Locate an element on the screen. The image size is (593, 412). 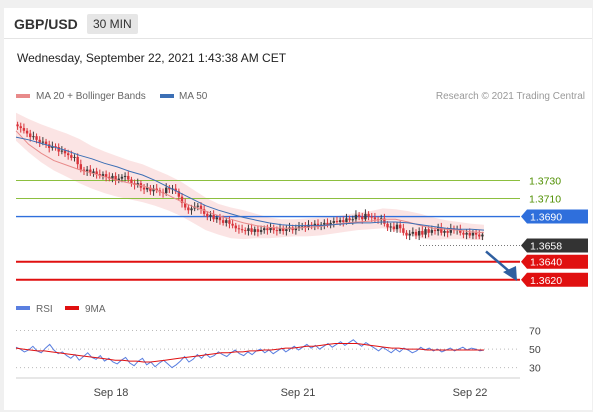
level-label: 1.3620 is located at coordinates (546, 281).